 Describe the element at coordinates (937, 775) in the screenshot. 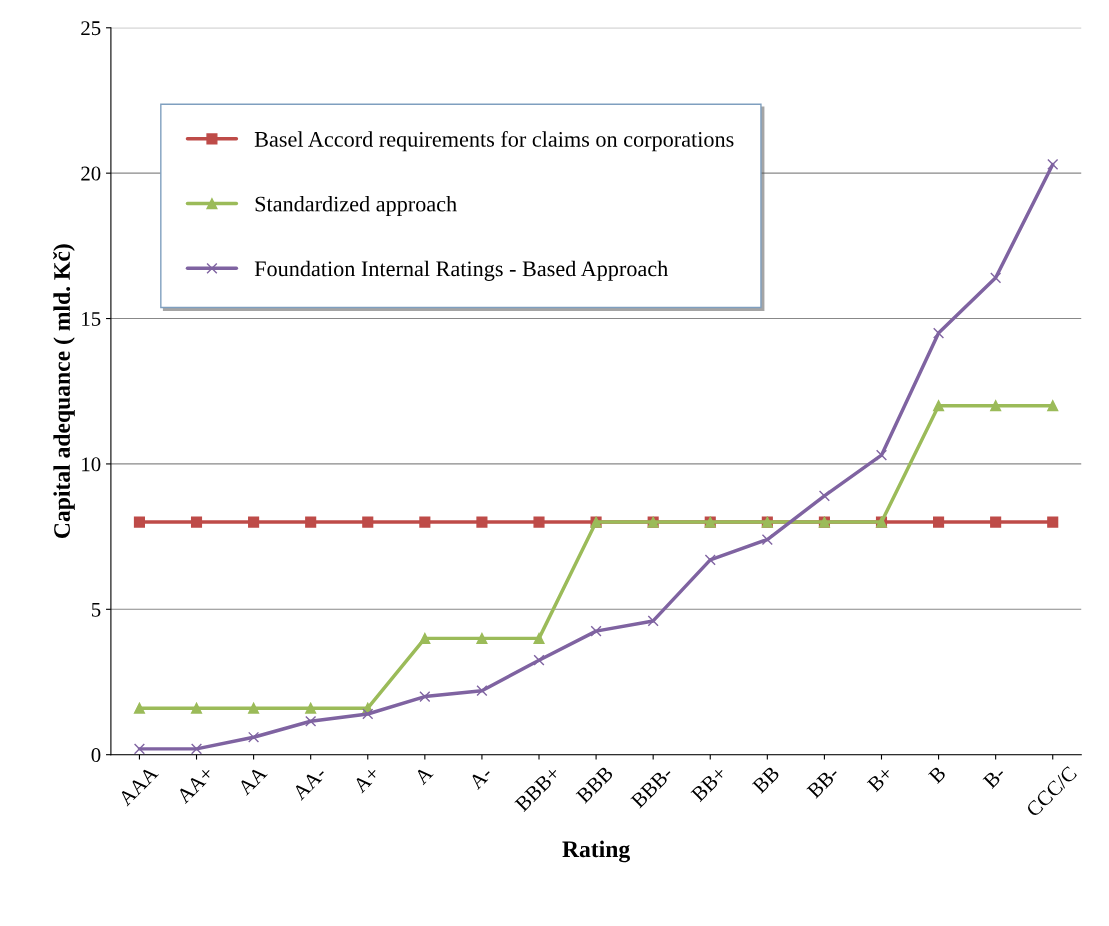

I see `x-tick-label: B` at that location.